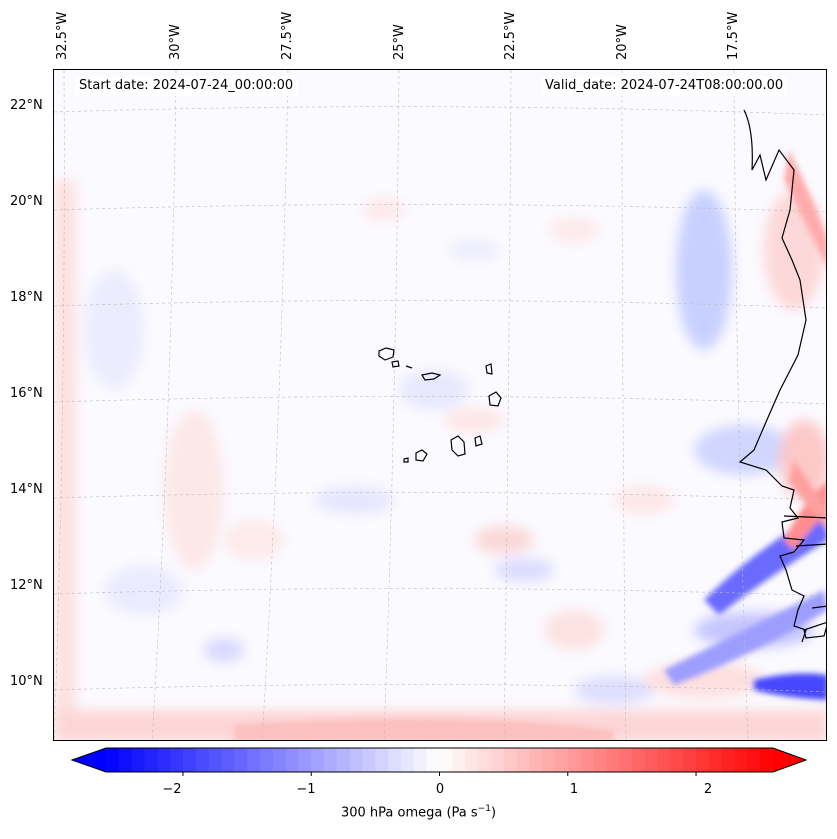  I want to click on colorbar-label-text: 300 hPa omega (Pa s, so click(409, 813).